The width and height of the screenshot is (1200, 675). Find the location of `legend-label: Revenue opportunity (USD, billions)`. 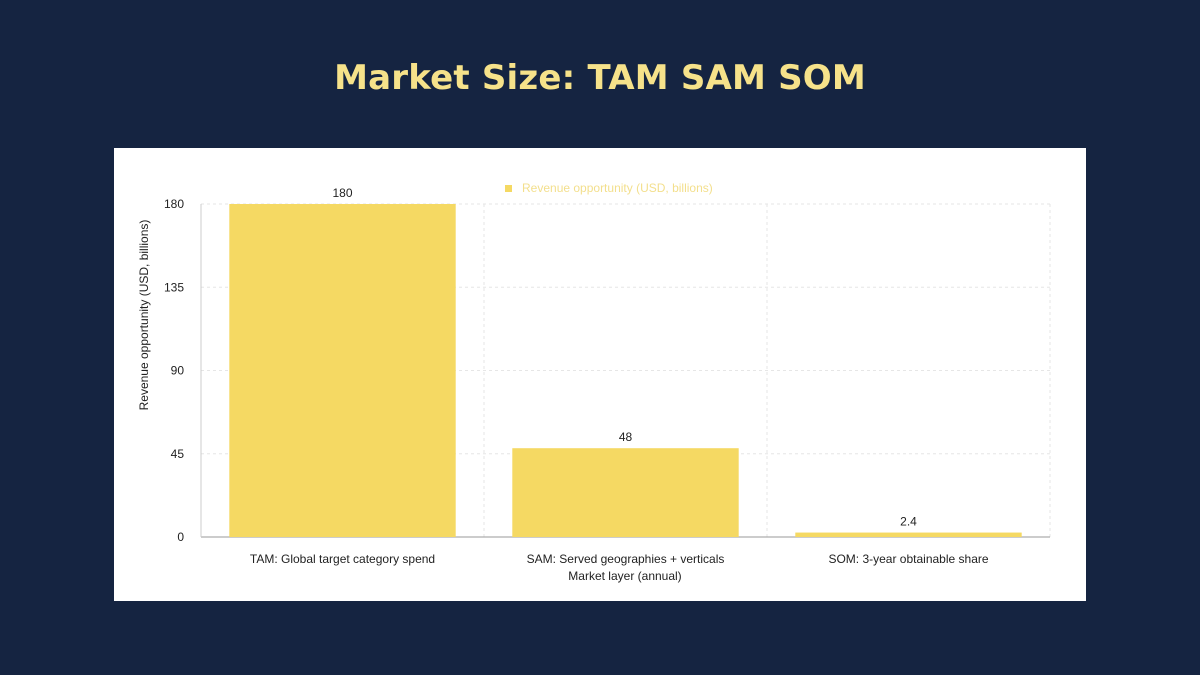

legend-label: Revenue opportunity (USD, billions) is located at coordinates (617, 188).